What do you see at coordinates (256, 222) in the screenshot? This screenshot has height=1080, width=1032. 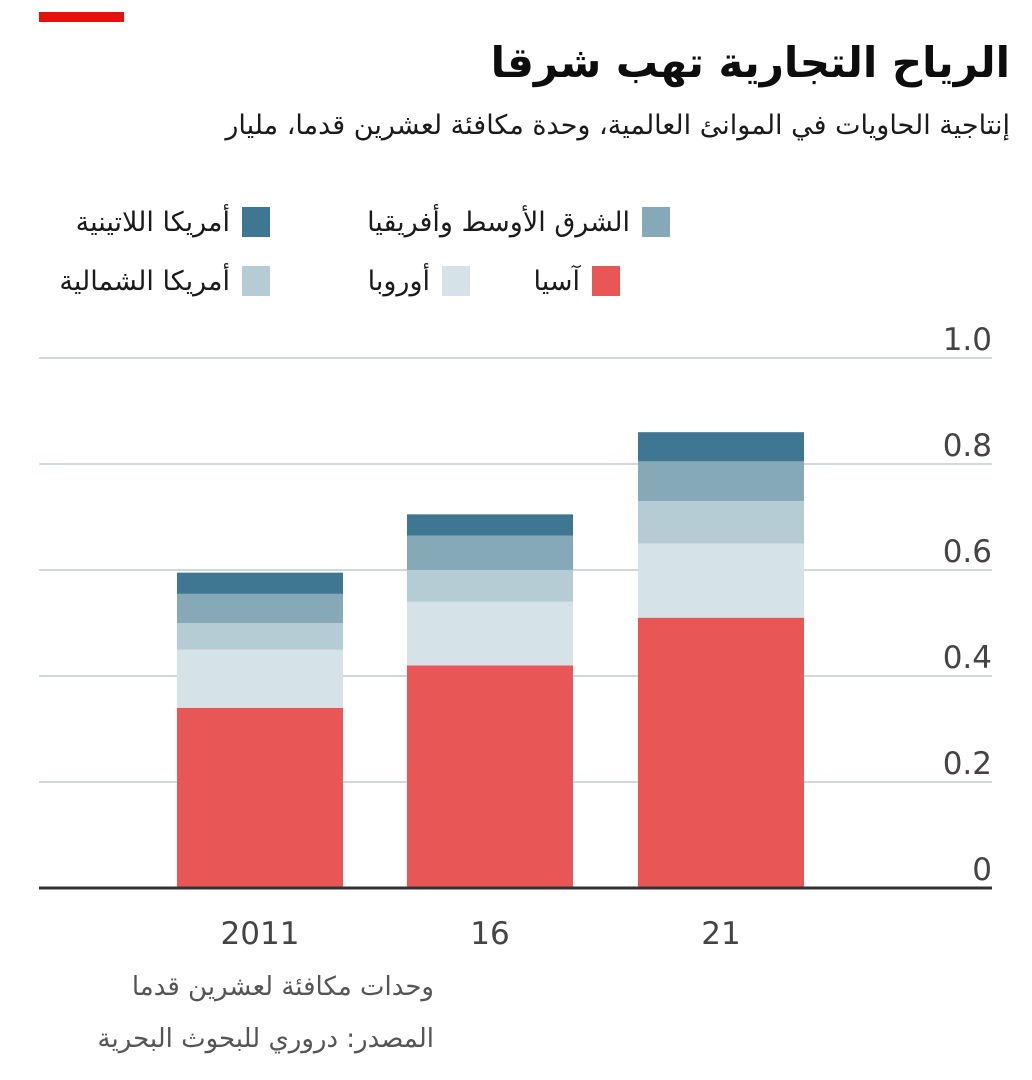 I see `legend-swatch-latin-america` at bounding box center [256, 222].